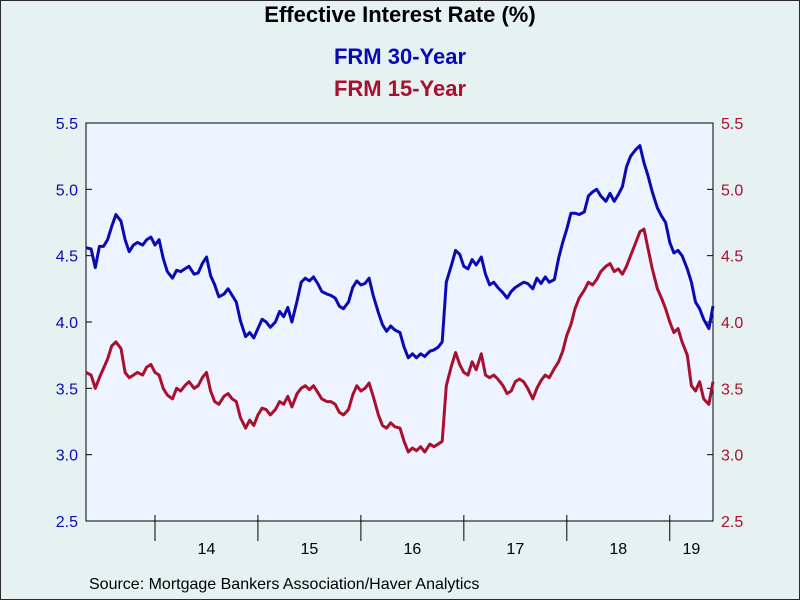 The height and width of the screenshot is (600, 800). I want to click on x-tick-label: 19, so click(691, 549).